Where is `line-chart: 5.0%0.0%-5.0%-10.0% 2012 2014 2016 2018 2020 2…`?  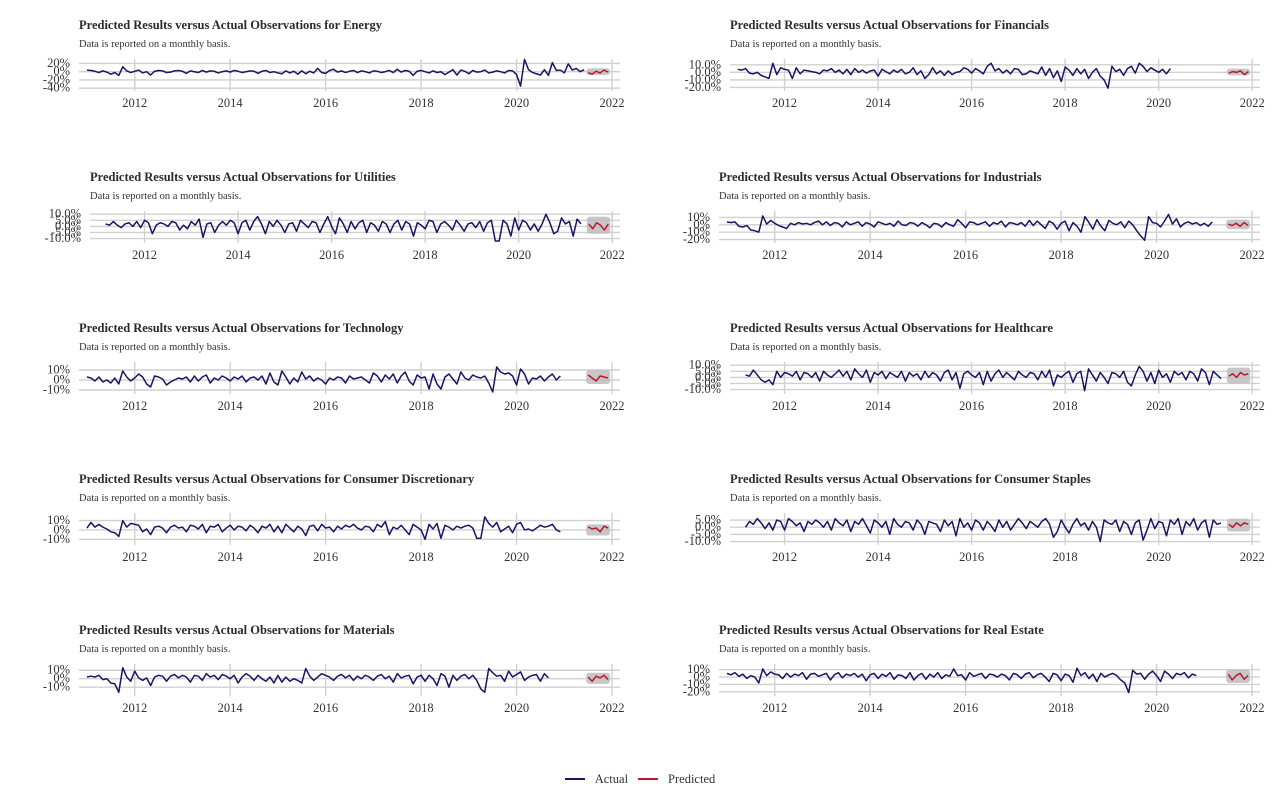
line-chart: 5.0%0.0%-5.0%-10.0% 2012 2014 2016 2018 2020 2… is located at coordinates (975, 538).